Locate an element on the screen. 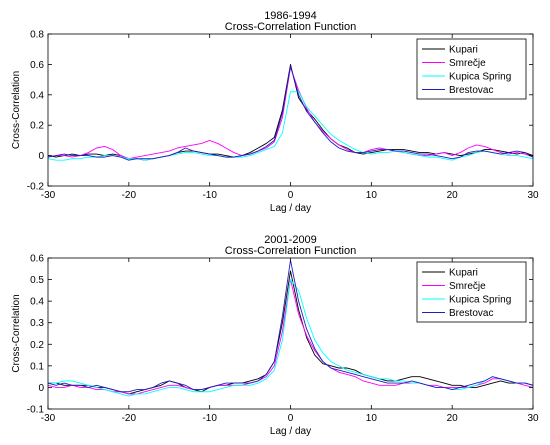 This screenshot has width=550, height=445. y-tick-label: 0.3 is located at coordinates (37, 323).